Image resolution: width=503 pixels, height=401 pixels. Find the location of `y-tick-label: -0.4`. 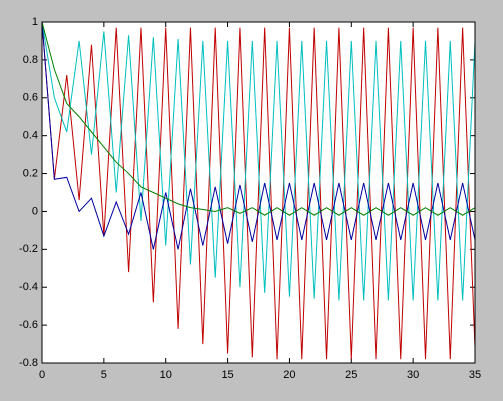

y-tick-label: -0.4 is located at coordinates (28, 287).